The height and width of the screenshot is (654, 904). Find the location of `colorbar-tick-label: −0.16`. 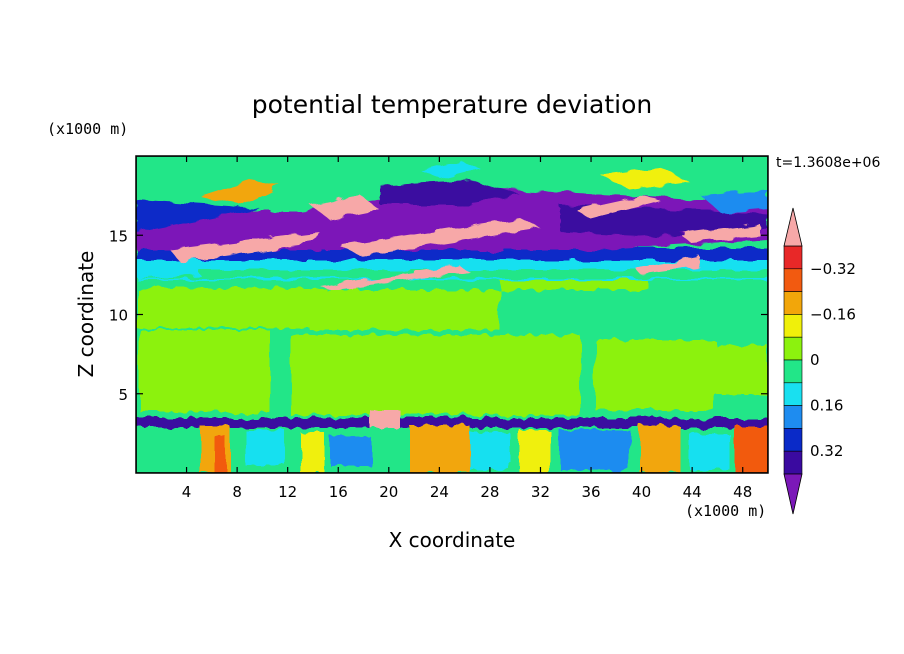

colorbar-tick-label: −0.16 is located at coordinates (833, 314).